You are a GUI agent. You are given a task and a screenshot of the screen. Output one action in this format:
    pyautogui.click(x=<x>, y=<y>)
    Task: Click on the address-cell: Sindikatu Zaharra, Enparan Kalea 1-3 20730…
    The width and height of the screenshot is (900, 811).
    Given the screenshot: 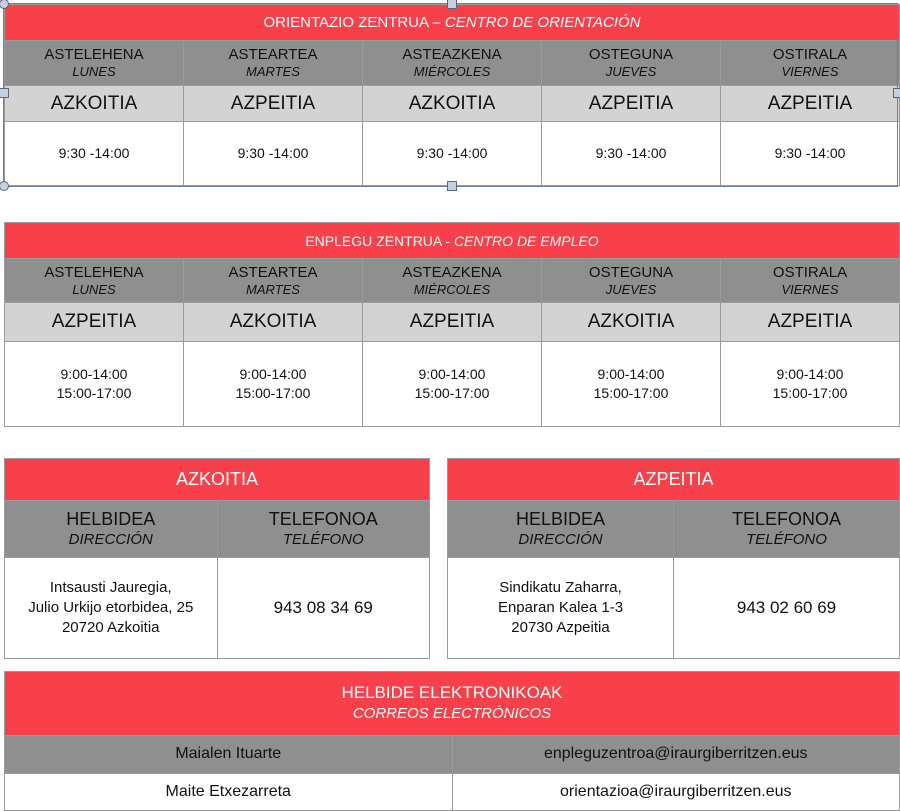 What is the action you would take?
    pyautogui.click(x=560, y=608)
    